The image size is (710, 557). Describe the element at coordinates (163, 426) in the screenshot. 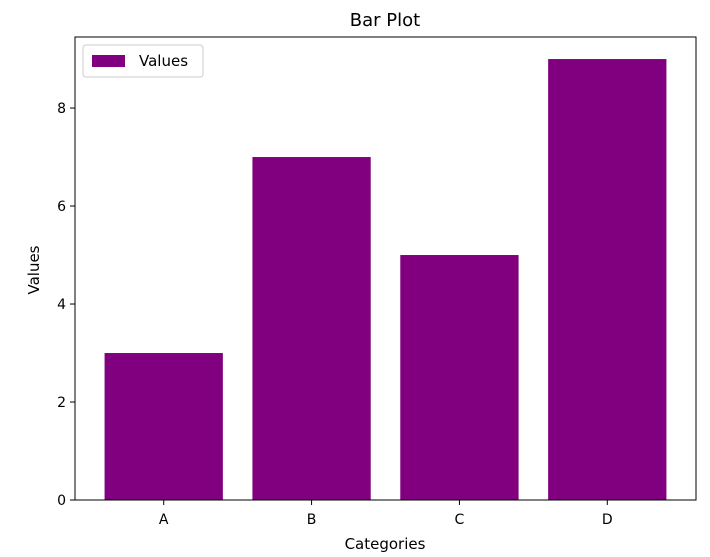

I see `bar-a` at that location.